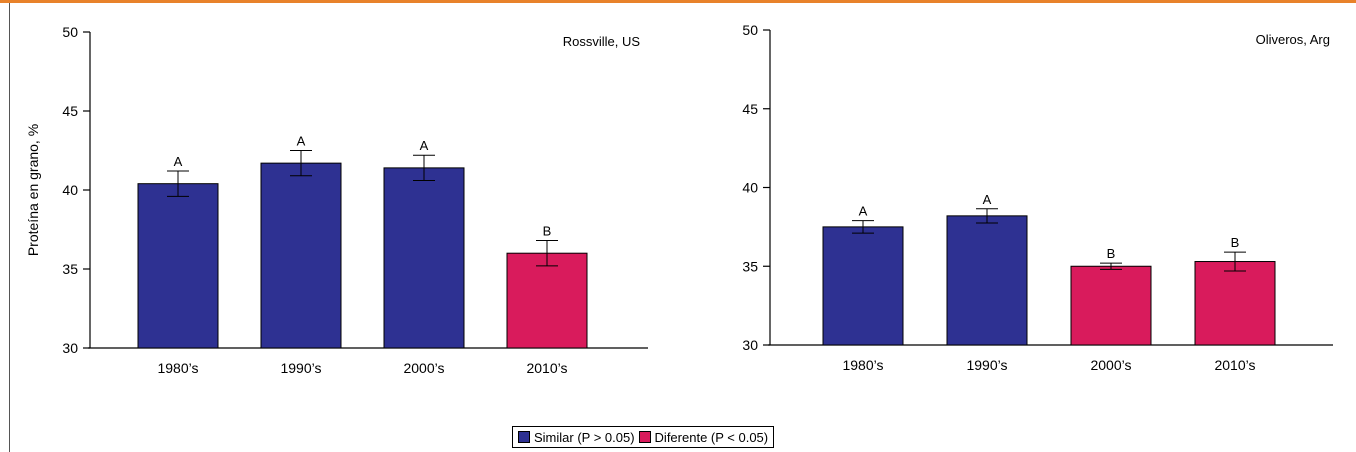 The image size is (1356, 452). What do you see at coordinates (524, 437) in the screenshot?
I see `legend-swatch-similar` at bounding box center [524, 437].